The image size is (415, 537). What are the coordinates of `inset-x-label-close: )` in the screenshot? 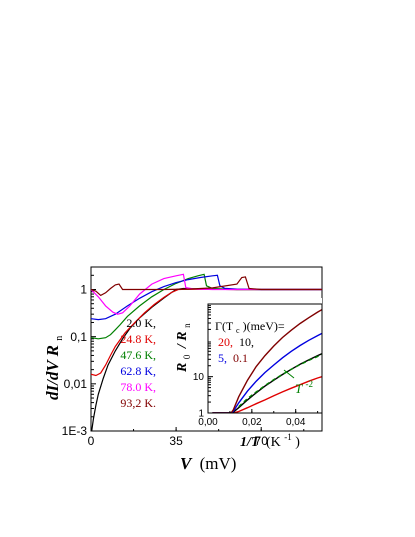 It's located at (297, 442).